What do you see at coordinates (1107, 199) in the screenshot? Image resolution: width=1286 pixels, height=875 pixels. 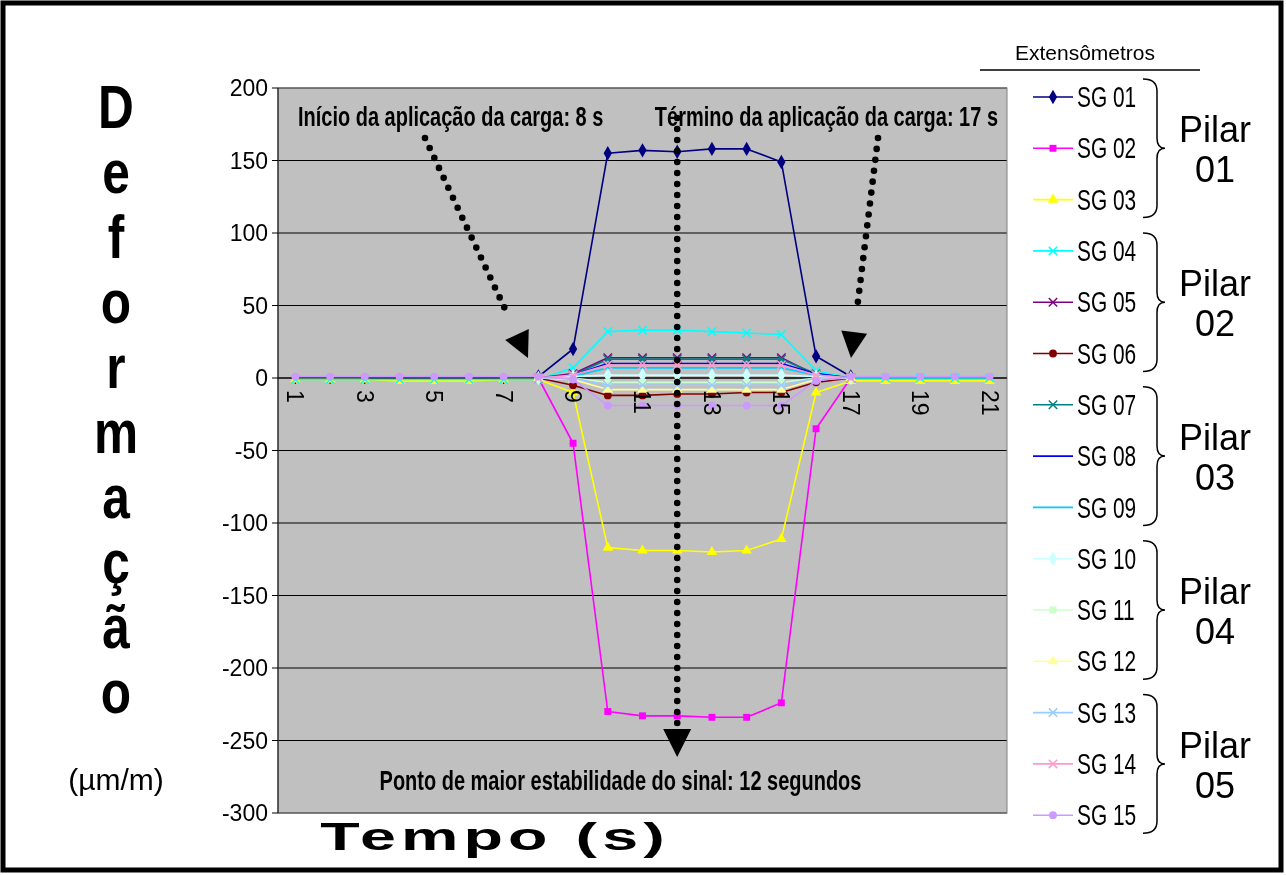 I see `legend-label: SG 03` at bounding box center [1107, 199].